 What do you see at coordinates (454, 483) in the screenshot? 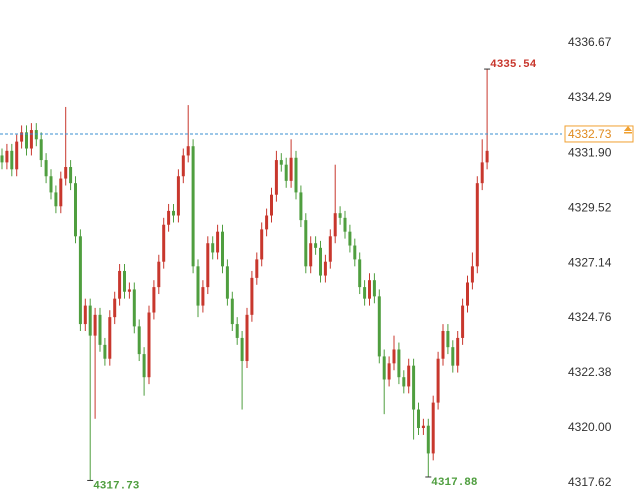
I see `annotation-label: 4317.88` at bounding box center [454, 483].